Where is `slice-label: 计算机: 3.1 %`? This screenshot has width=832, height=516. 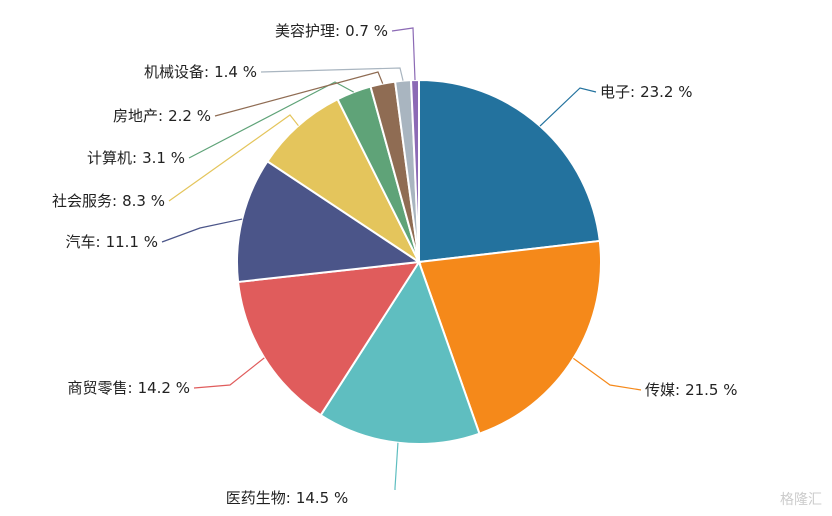
slice-label: 计算机: 3.1 % is located at coordinates (136, 158).